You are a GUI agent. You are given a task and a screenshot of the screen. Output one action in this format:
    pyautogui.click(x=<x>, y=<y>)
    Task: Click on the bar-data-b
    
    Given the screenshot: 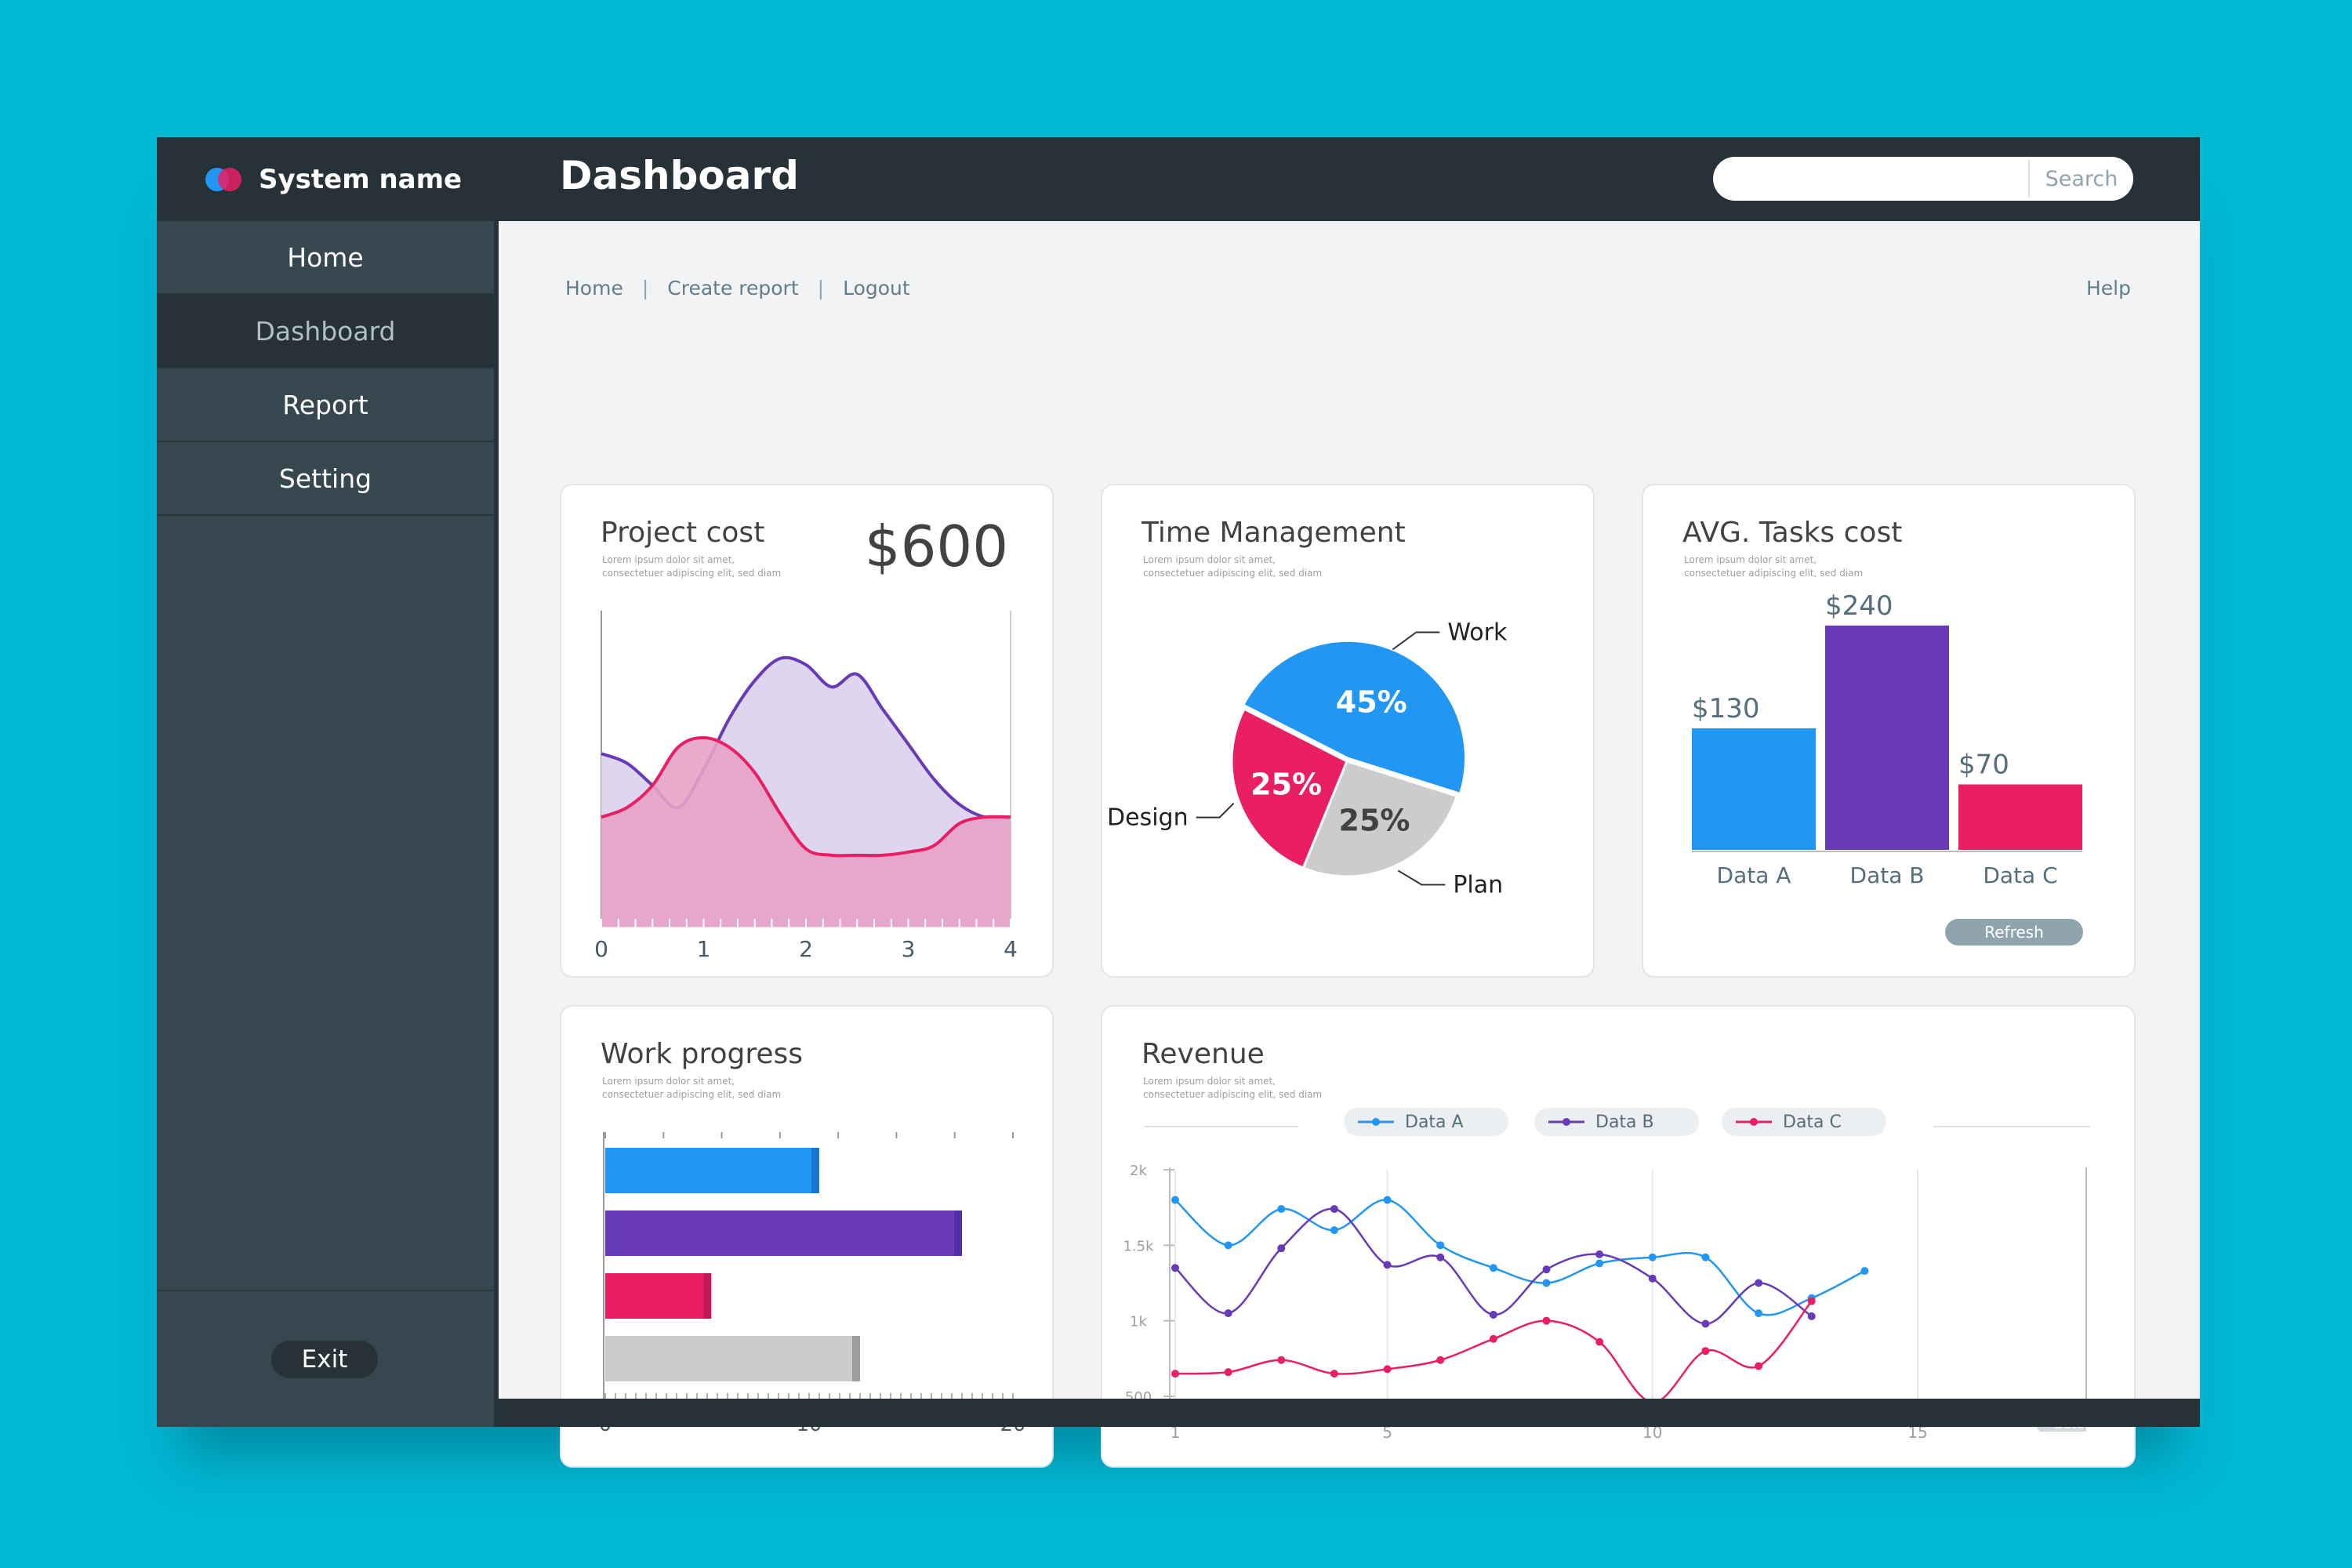 What is the action you would take?
    pyautogui.click(x=1887, y=737)
    